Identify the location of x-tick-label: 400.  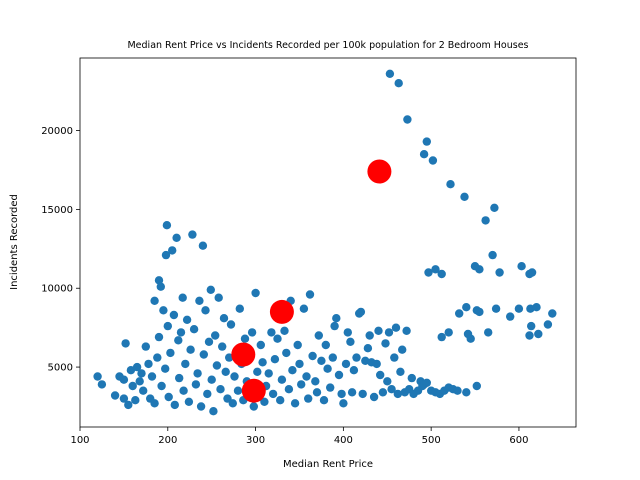
(343, 440).